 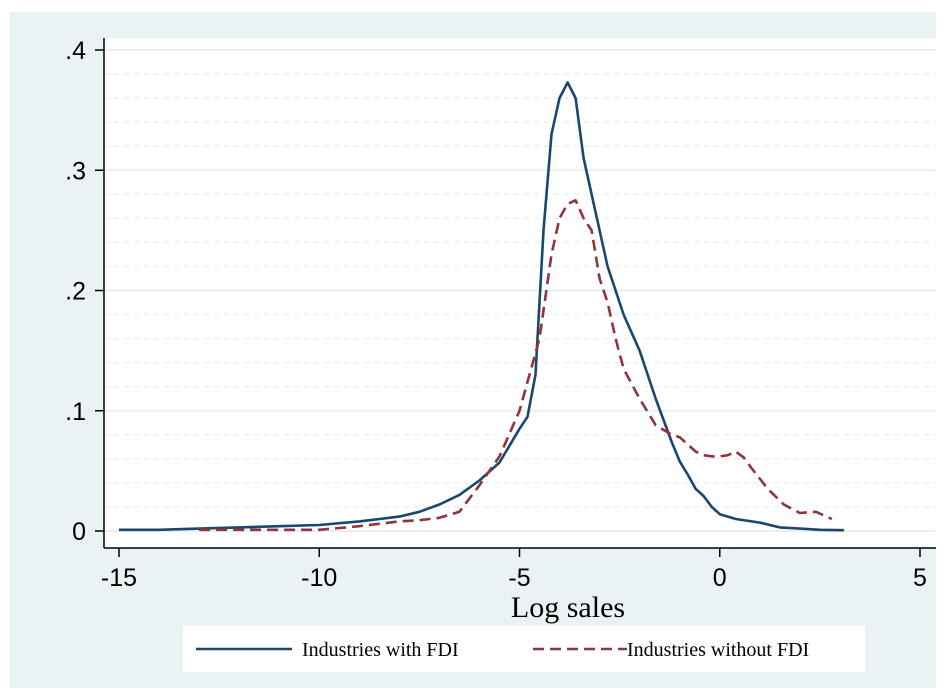 I want to click on legend-label-without-fdi: Industries without FDI, so click(x=718, y=650).